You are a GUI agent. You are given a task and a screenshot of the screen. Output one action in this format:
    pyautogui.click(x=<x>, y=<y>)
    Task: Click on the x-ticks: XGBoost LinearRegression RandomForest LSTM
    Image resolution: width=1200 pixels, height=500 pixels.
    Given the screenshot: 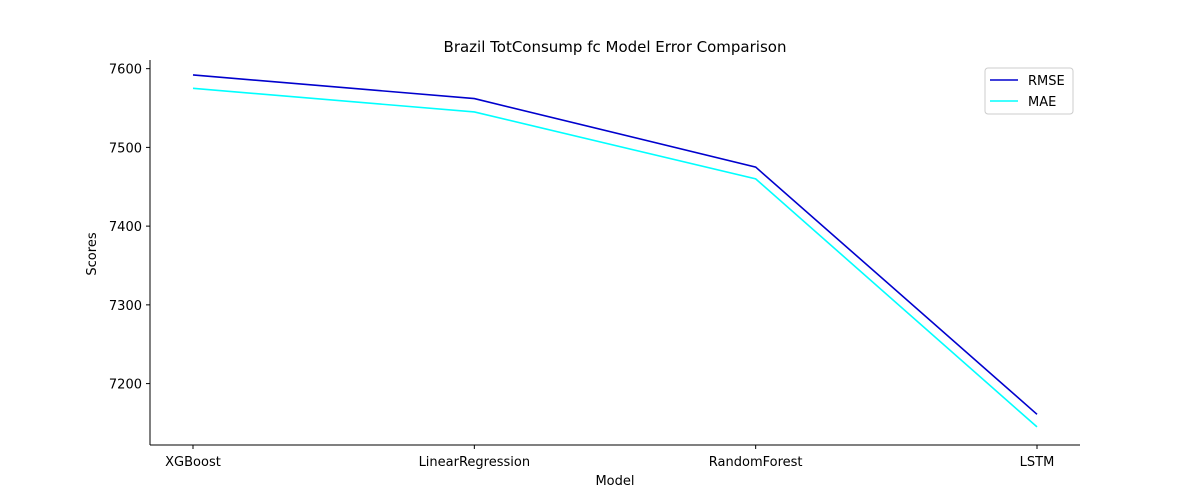 What is the action you would take?
    pyautogui.click(x=609, y=457)
    